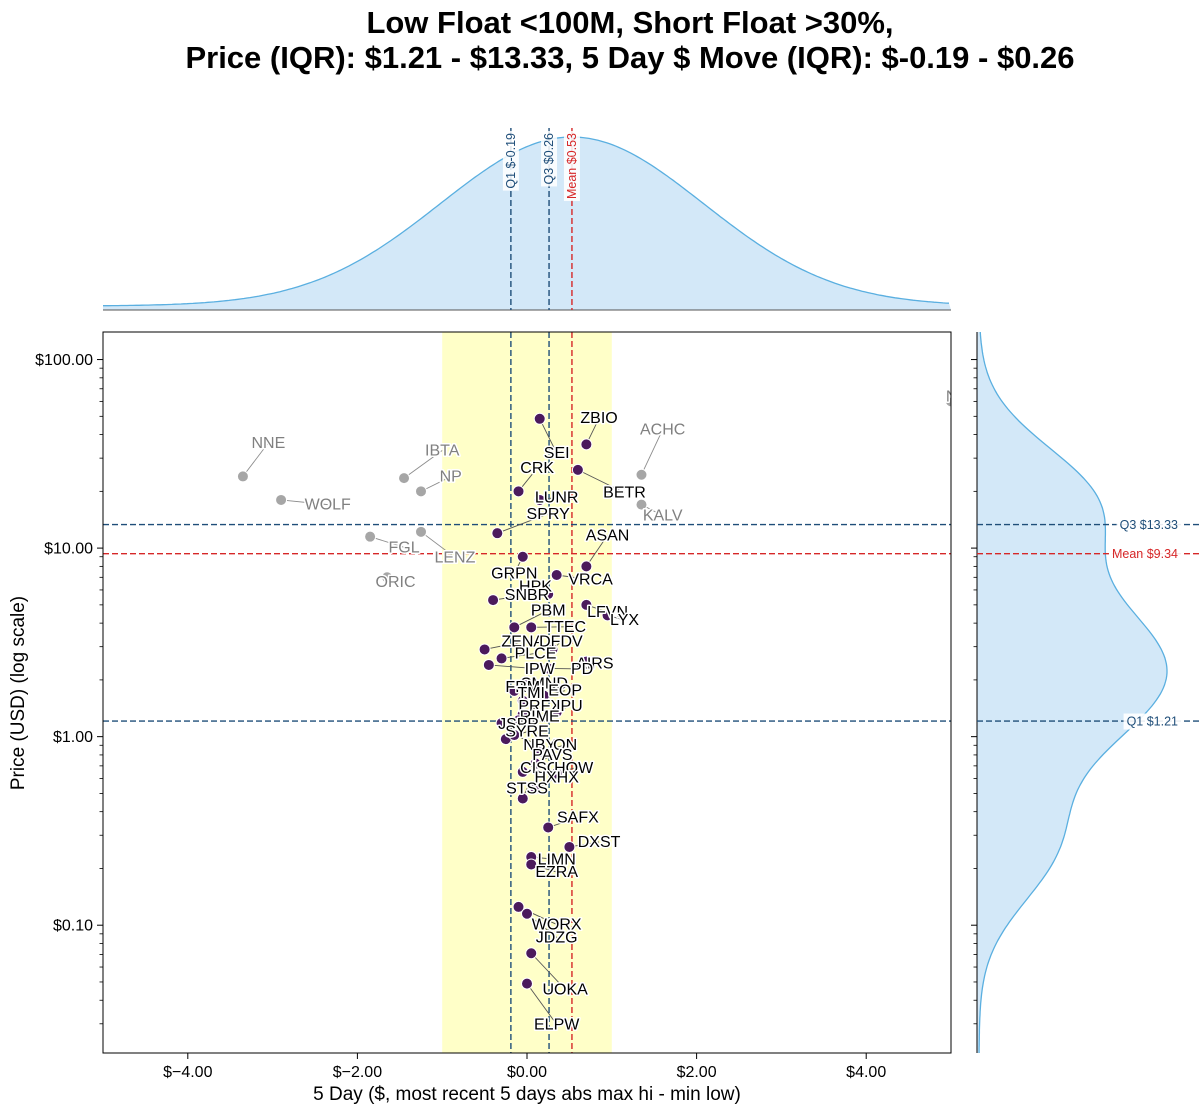 The width and height of the screenshot is (1200, 1115). What do you see at coordinates (64, 360) in the screenshot?
I see `y-tick-label-0: $100.00` at bounding box center [64, 360].